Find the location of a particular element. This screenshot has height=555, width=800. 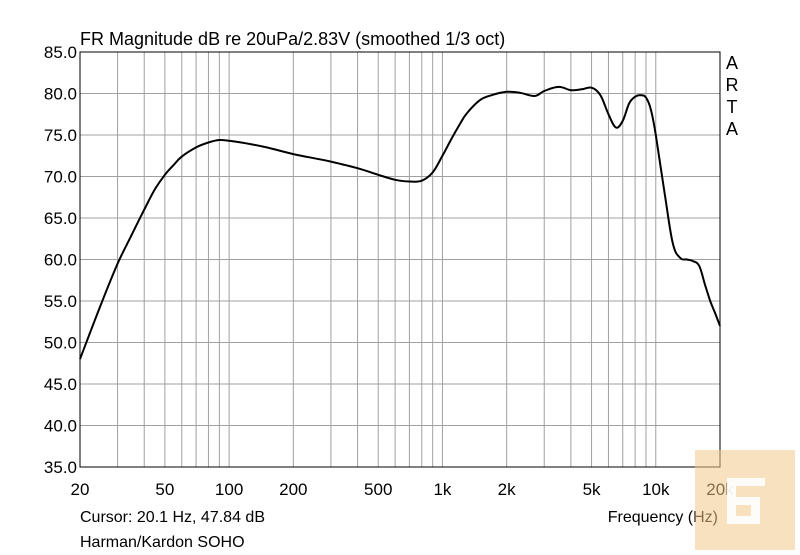

brand-vertical-label: A R T A is located at coordinates (732, 96).